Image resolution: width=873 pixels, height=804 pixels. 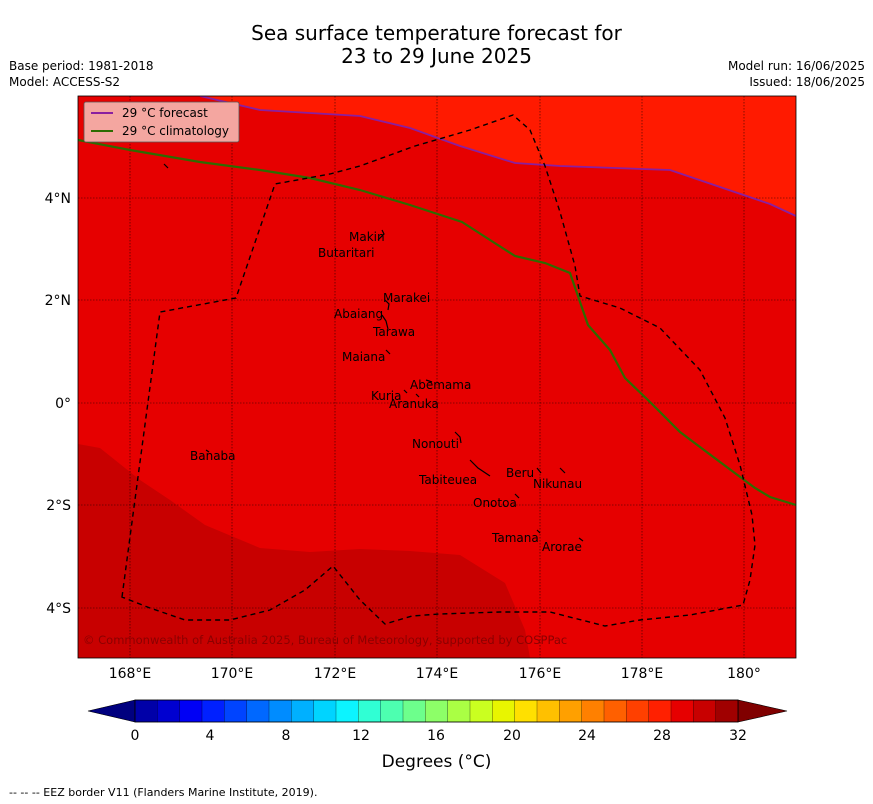 What do you see at coordinates (515, 538) in the screenshot?
I see `place-label-tamana: Tamana` at bounding box center [515, 538].